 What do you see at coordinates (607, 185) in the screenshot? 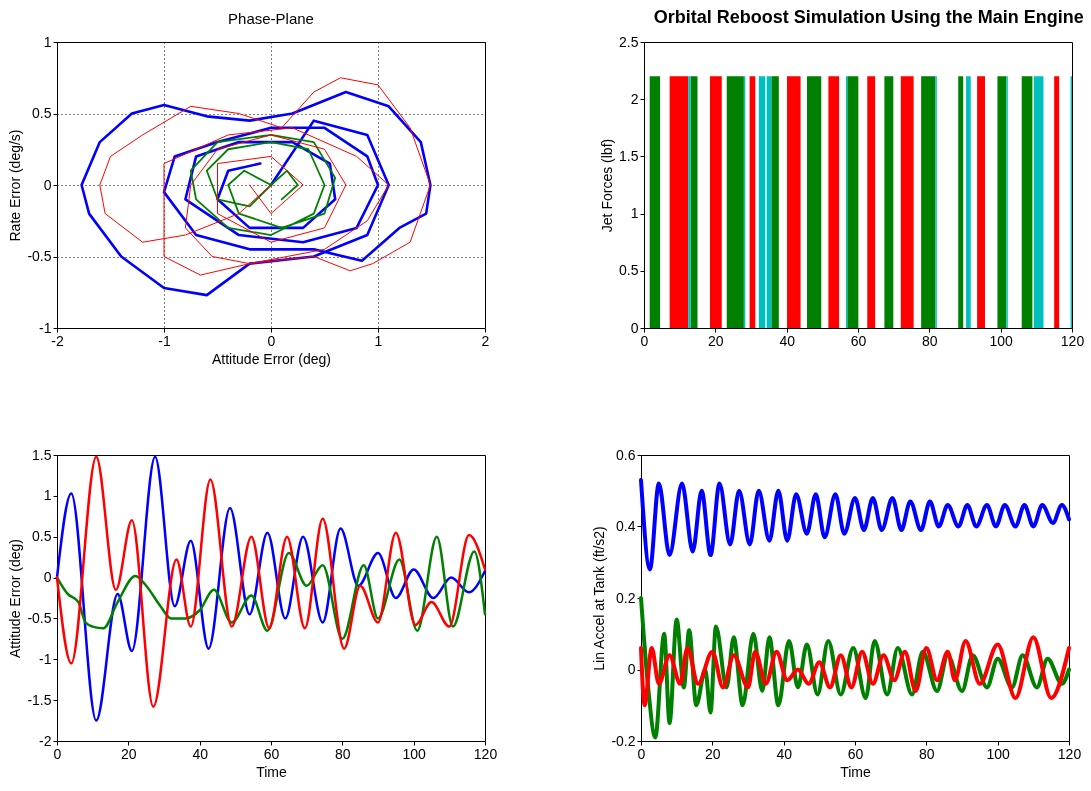
I see `y-axis-title: Jet Forces (lbf)` at bounding box center [607, 185].